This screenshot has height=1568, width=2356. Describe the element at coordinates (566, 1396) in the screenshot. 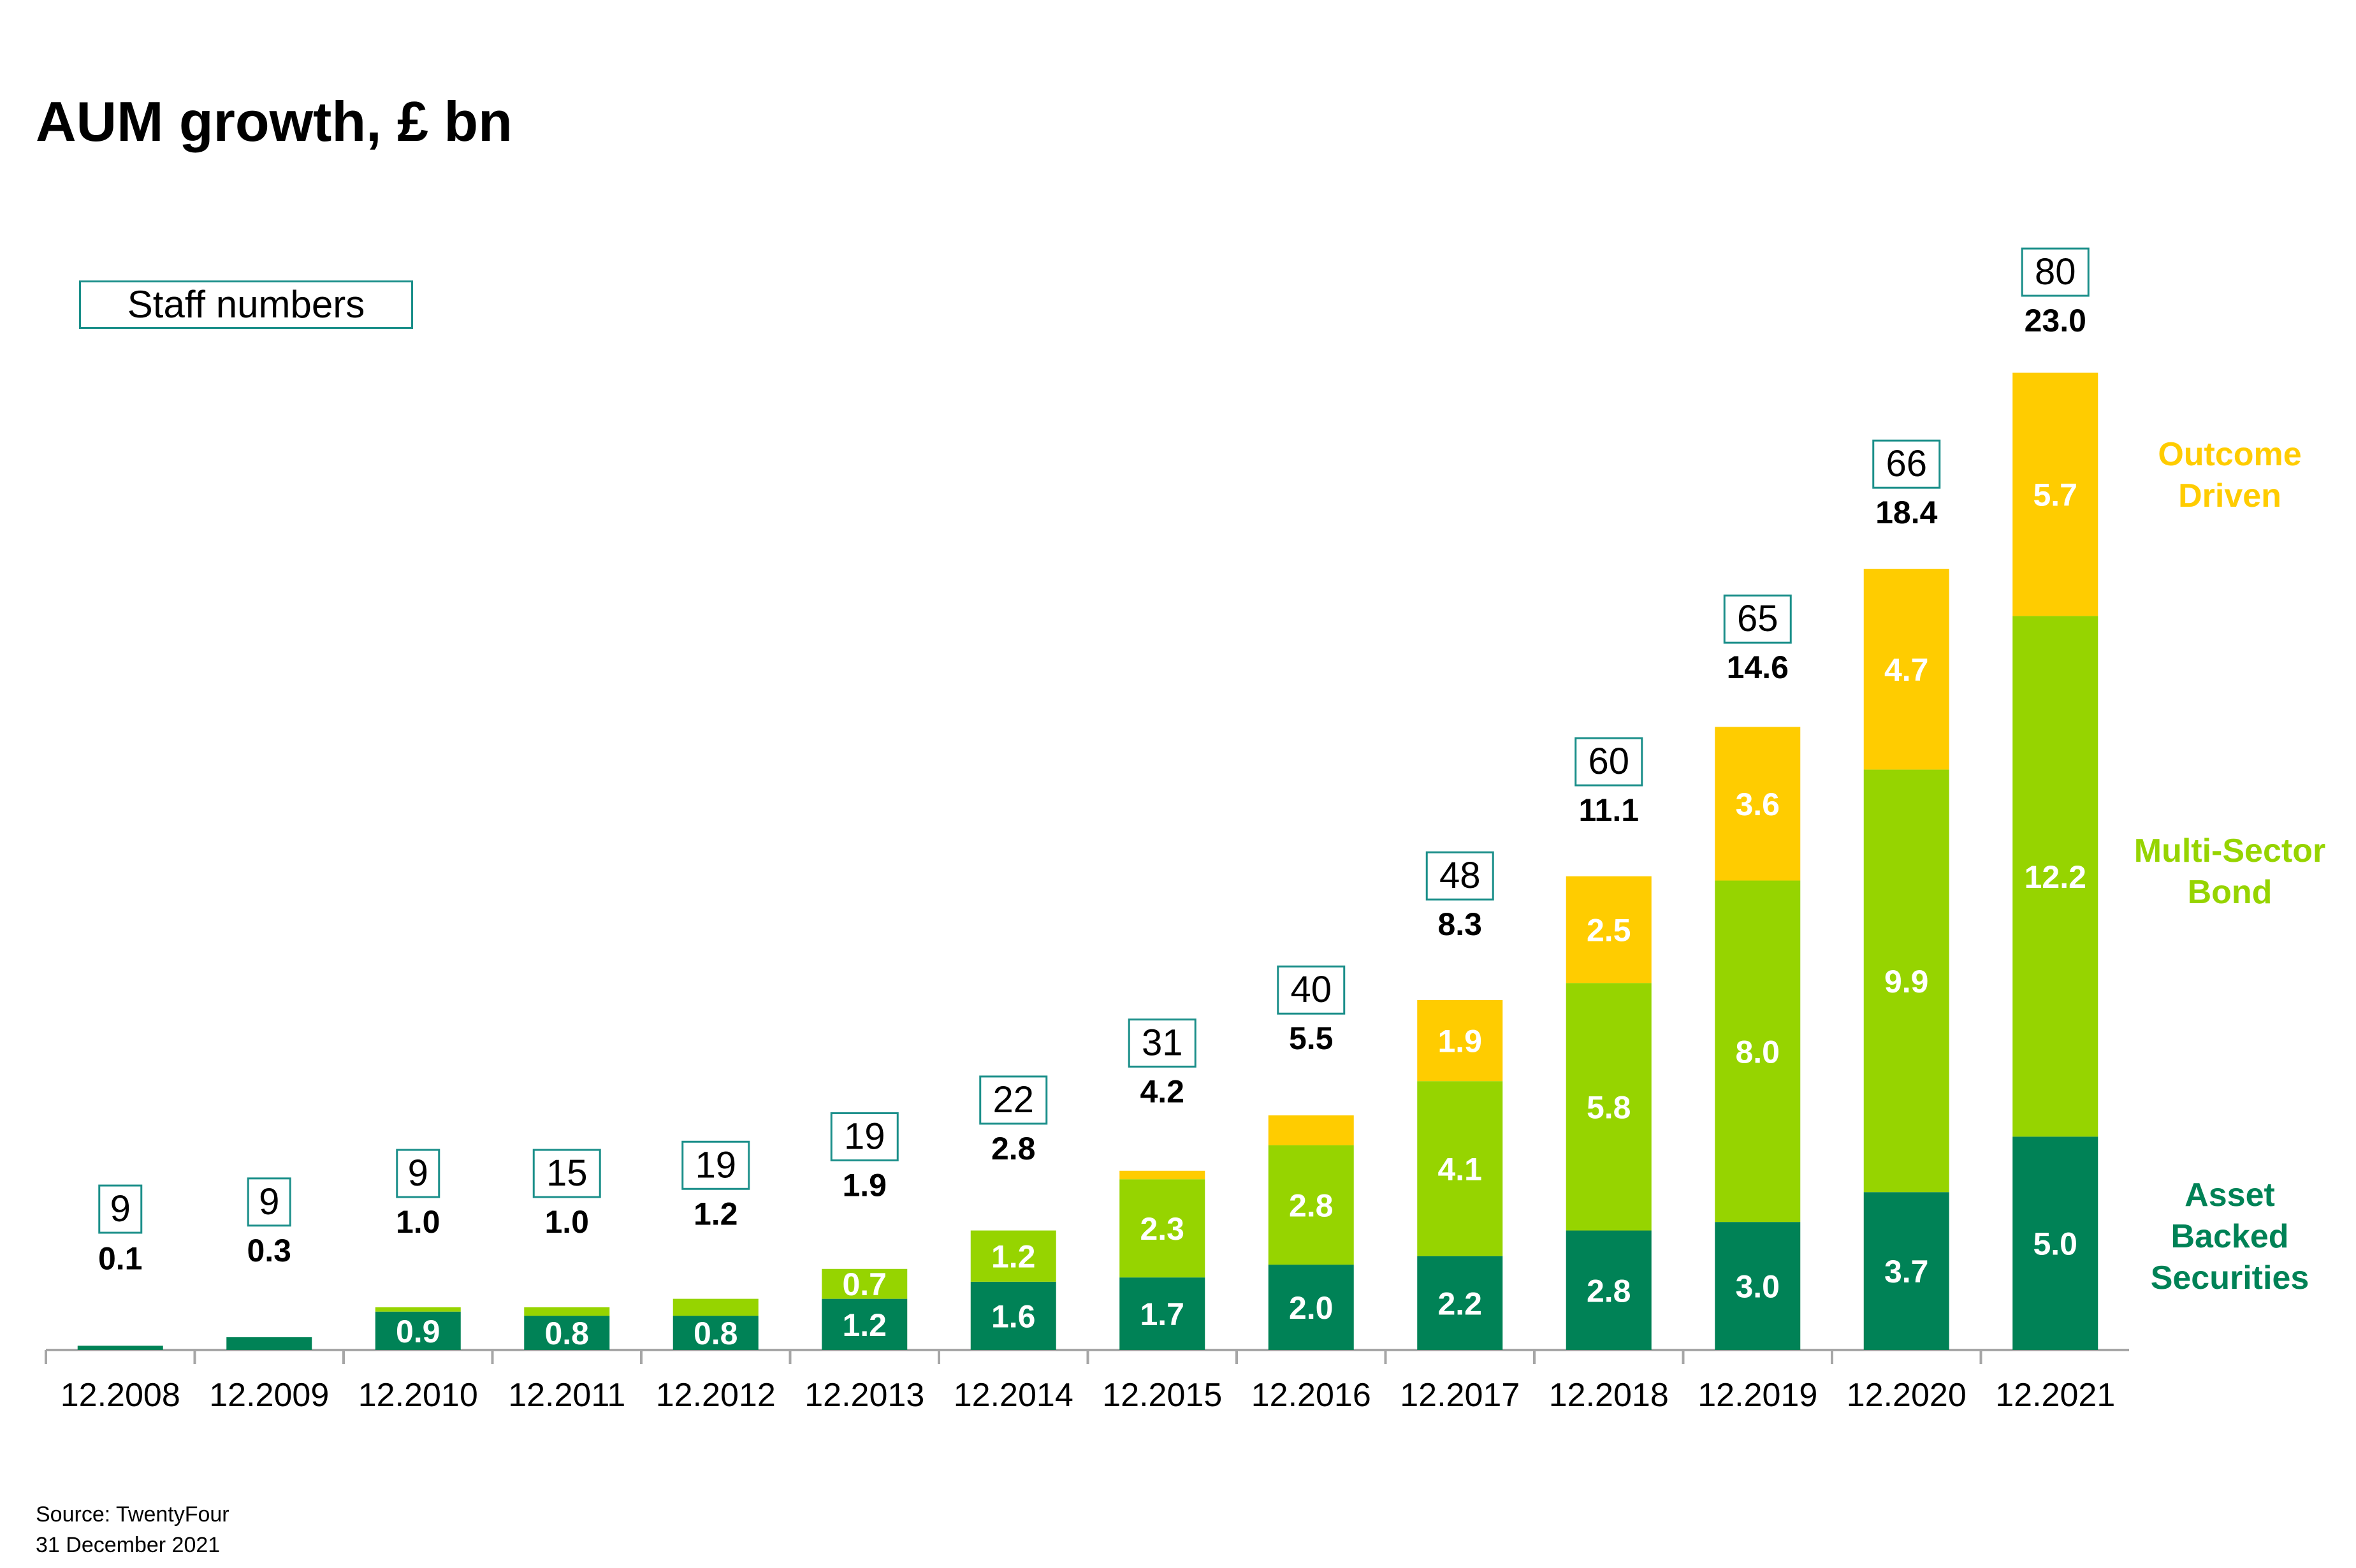

I see `x-tick-label: 12.2011` at that location.